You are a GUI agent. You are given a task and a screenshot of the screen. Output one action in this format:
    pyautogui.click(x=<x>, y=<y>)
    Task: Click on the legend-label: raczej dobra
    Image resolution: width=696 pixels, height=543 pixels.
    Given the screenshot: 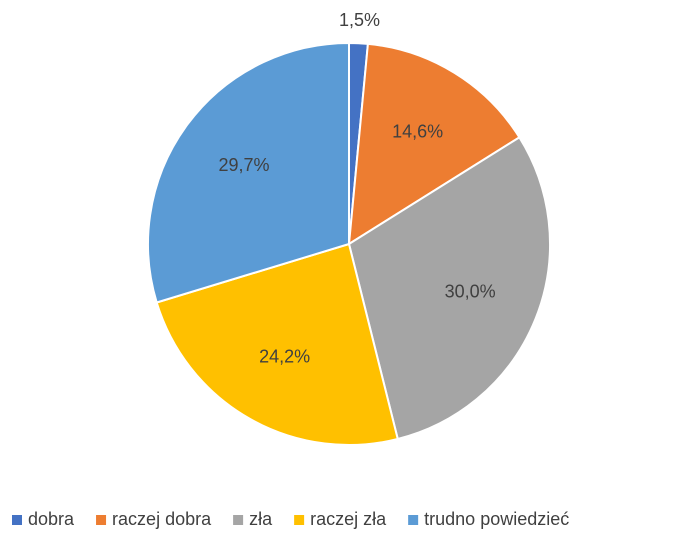 What is the action you would take?
    pyautogui.click(x=162, y=519)
    